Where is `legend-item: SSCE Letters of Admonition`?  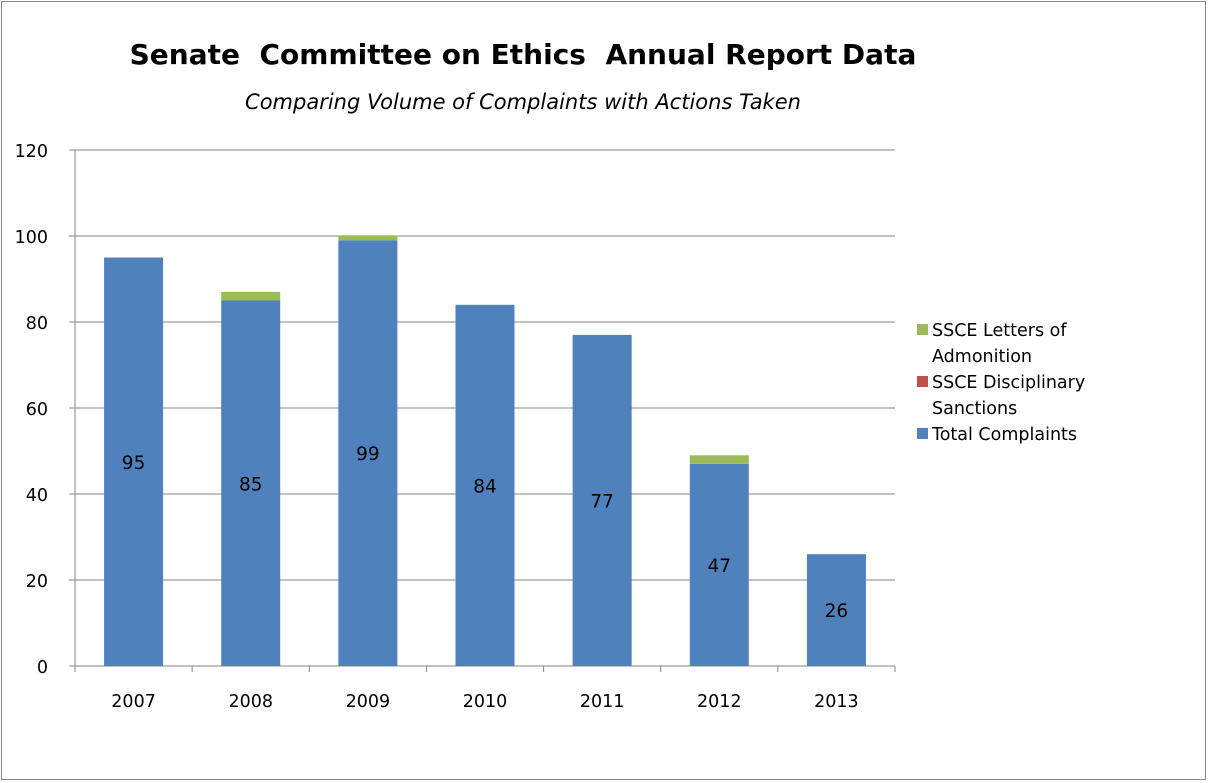
legend-item: SSCE Letters of Admonition is located at coordinates (1052, 344).